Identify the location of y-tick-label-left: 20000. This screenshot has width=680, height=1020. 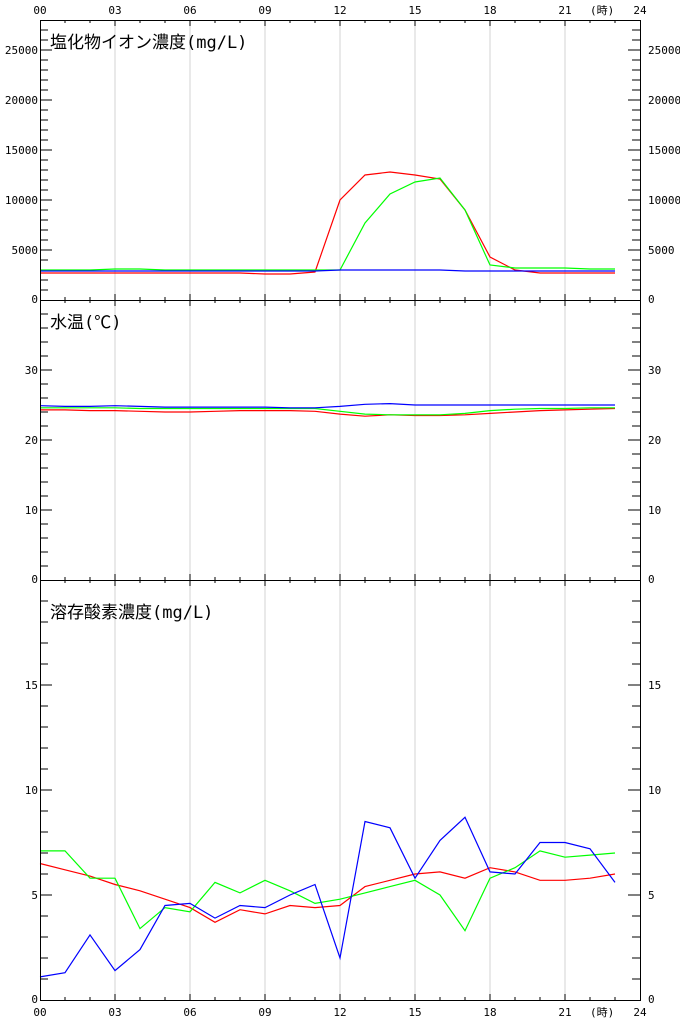
(21, 100).